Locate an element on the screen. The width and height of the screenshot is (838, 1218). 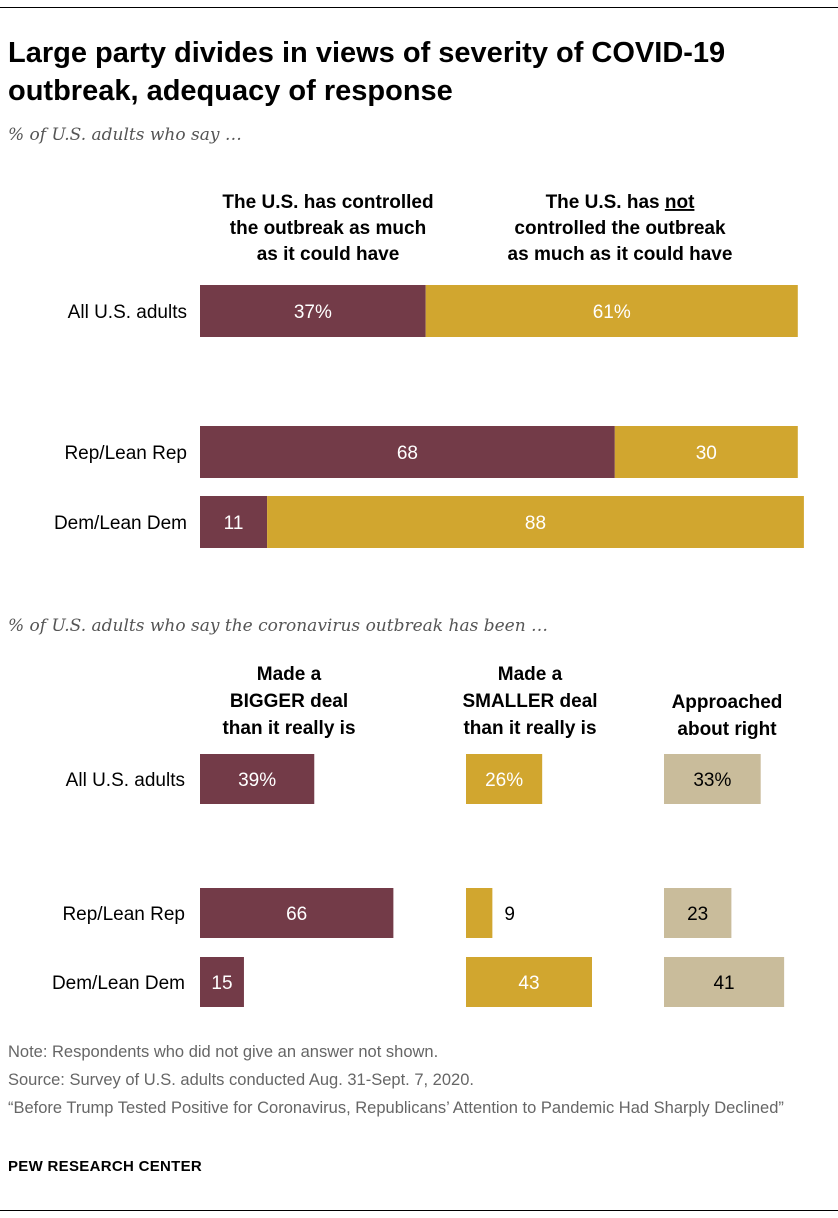
chart2-header-about-right: about right is located at coordinates (727, 729).